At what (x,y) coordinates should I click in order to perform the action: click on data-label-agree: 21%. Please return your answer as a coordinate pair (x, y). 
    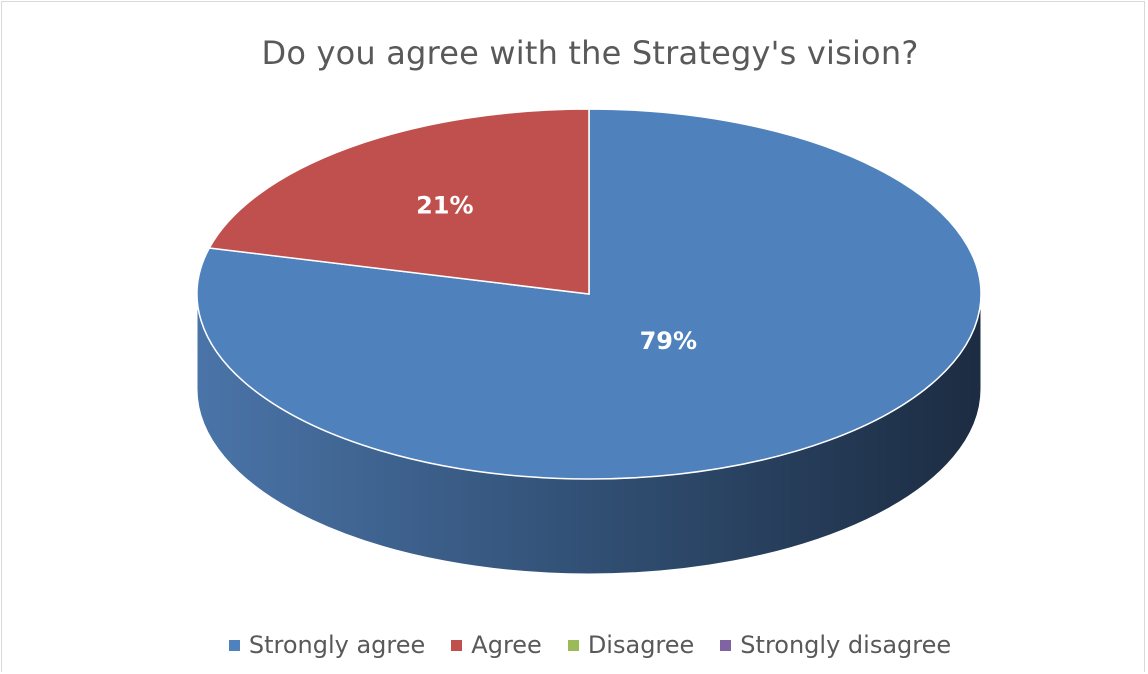
    Looking at the image, I should click on (444, 205).